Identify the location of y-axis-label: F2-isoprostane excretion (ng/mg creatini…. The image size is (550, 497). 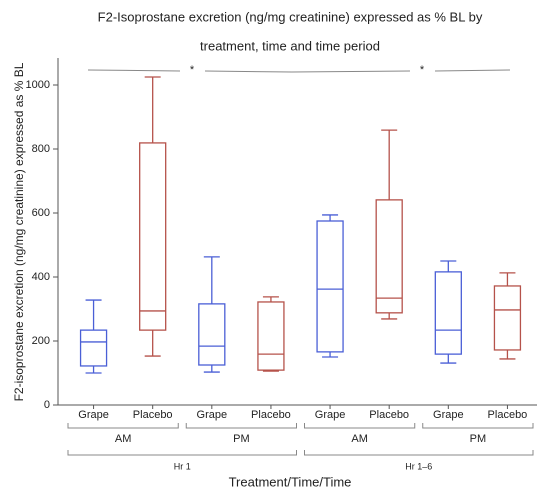
(19, 231).